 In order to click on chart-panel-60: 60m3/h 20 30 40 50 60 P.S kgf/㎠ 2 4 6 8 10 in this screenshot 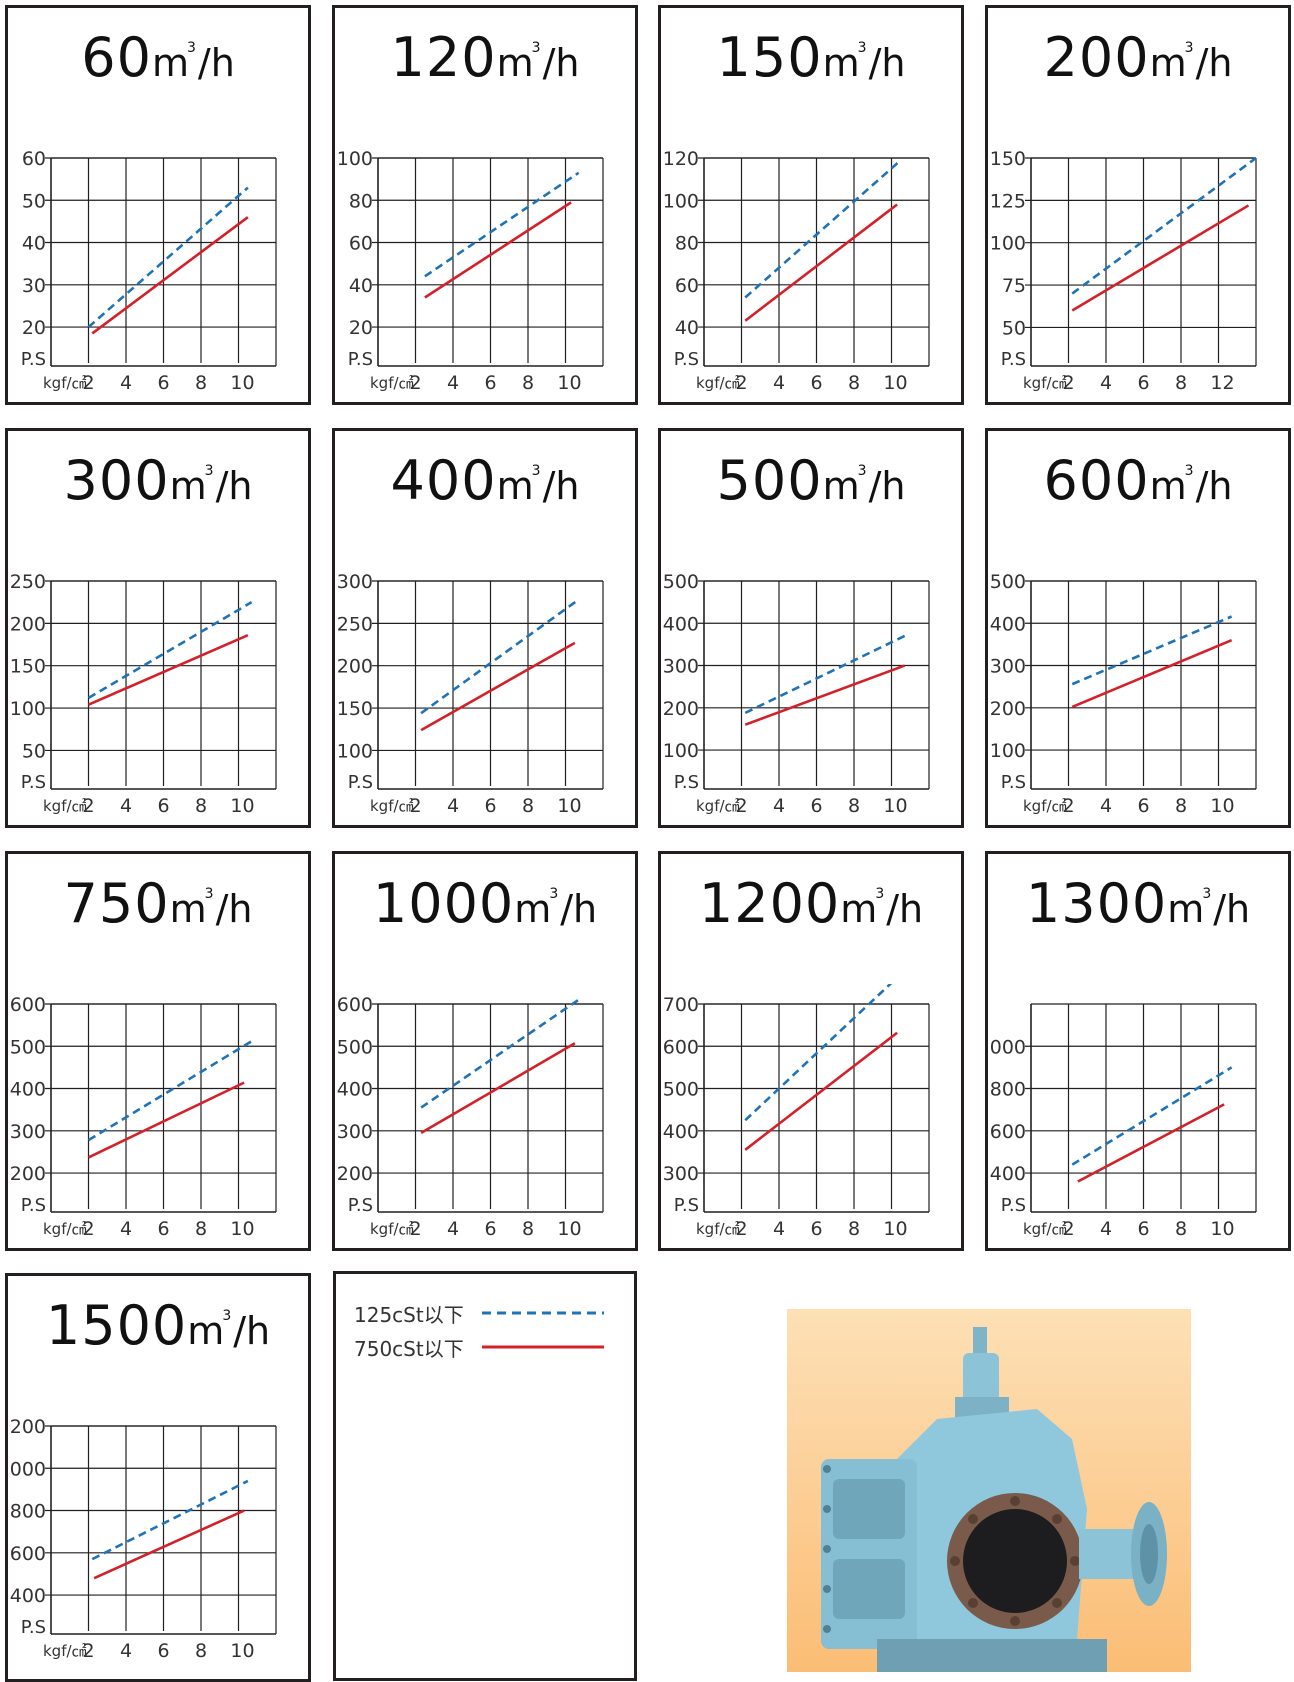, I will do `click(158, 205)`.